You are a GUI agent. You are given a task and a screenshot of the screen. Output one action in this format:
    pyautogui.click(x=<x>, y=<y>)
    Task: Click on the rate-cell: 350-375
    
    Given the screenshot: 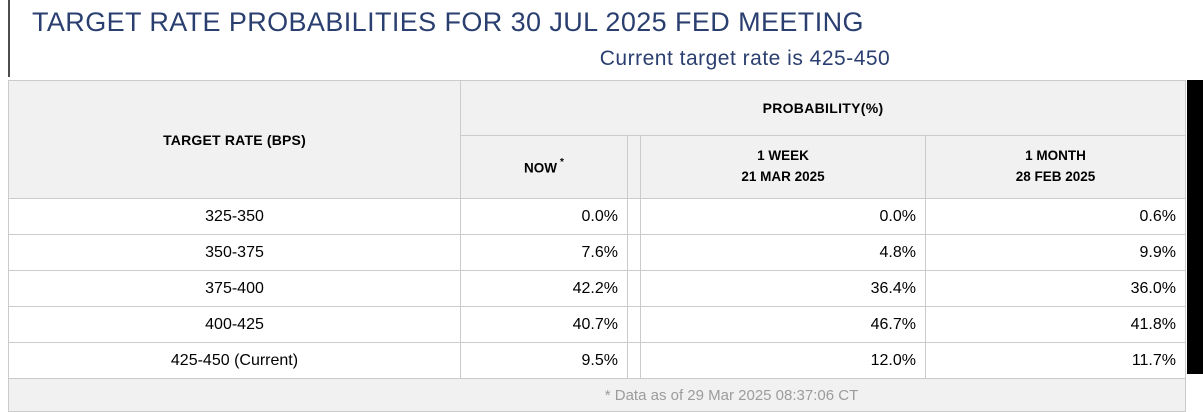 What is the action you would take?
    pyautogui.click(x=234, y=252)
    